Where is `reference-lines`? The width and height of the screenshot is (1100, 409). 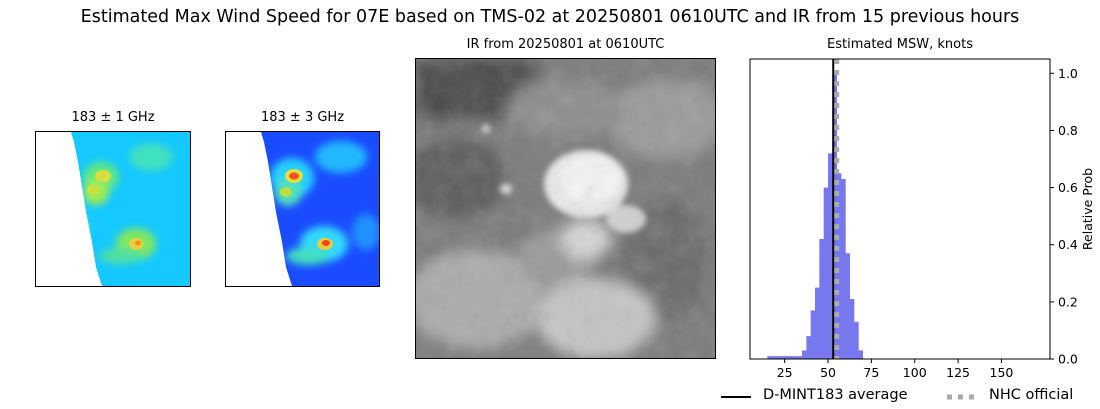
reference-lines is located at coordinates (836, 209).